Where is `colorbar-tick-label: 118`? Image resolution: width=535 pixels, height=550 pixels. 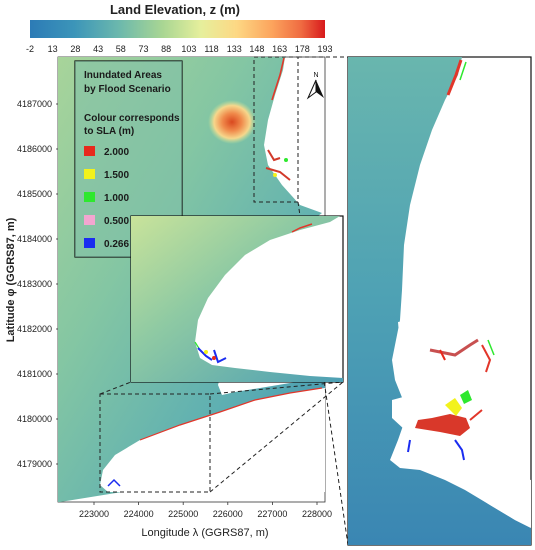
colorbar-tick-label: 118 is located at coordinates (211, 49).